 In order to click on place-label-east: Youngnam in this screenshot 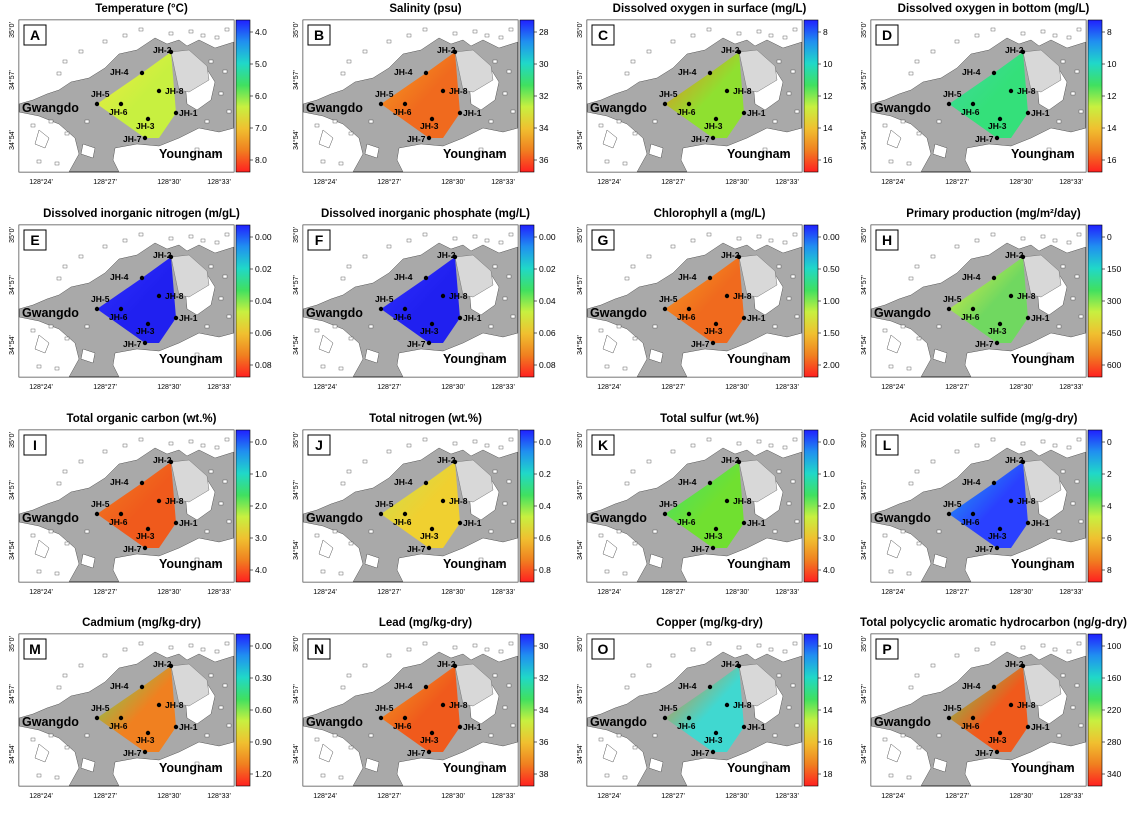, I will do `click(759, 359)`.